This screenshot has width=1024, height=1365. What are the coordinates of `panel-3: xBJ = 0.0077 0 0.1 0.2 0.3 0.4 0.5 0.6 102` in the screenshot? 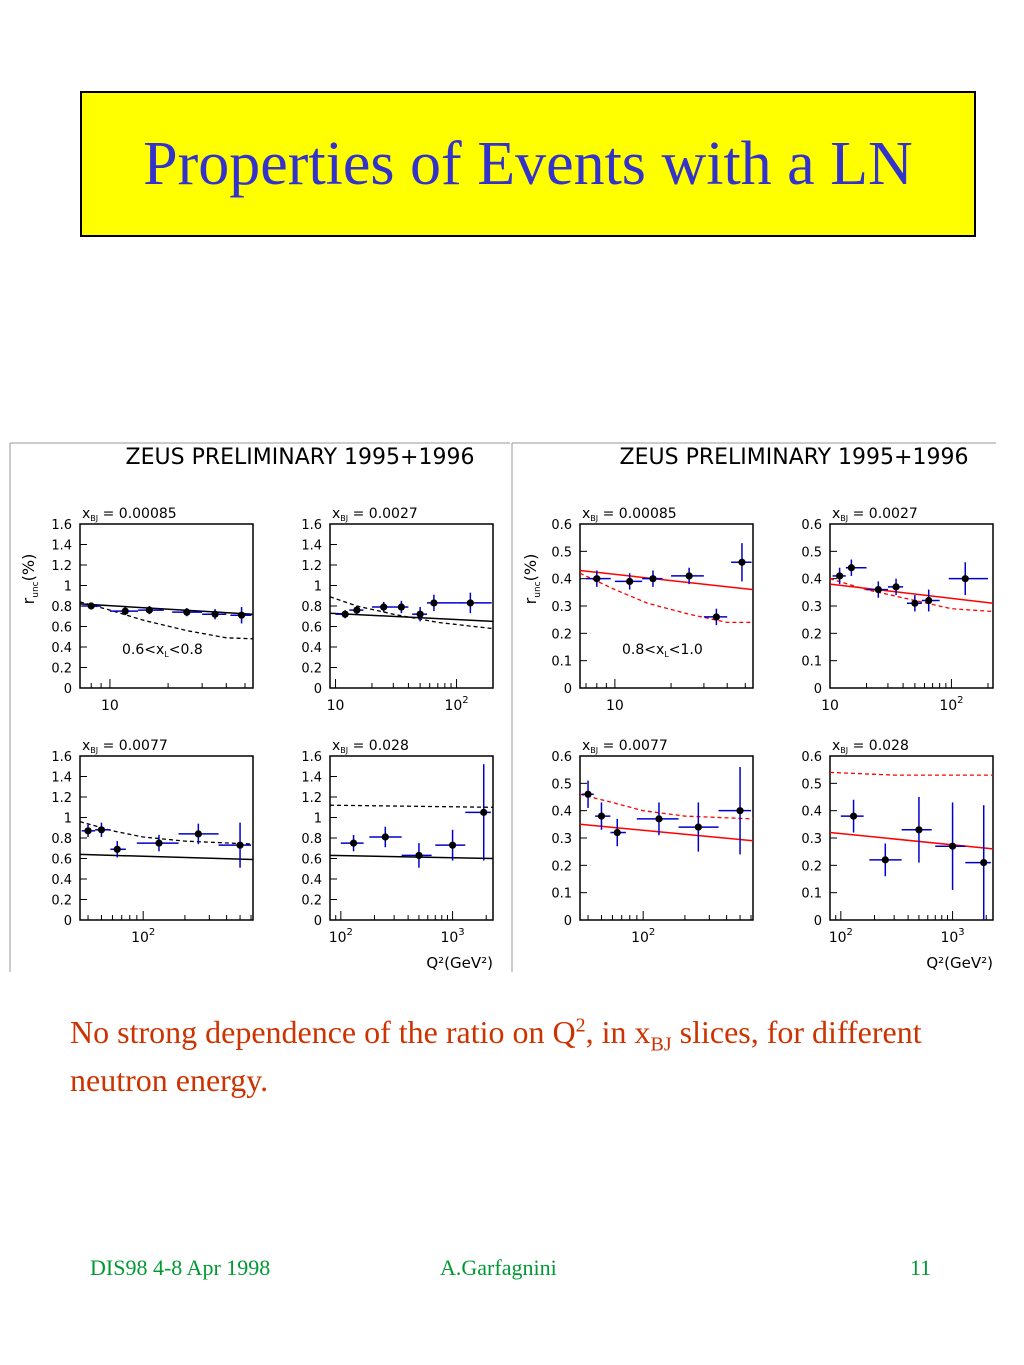 It's located at (652, 842).